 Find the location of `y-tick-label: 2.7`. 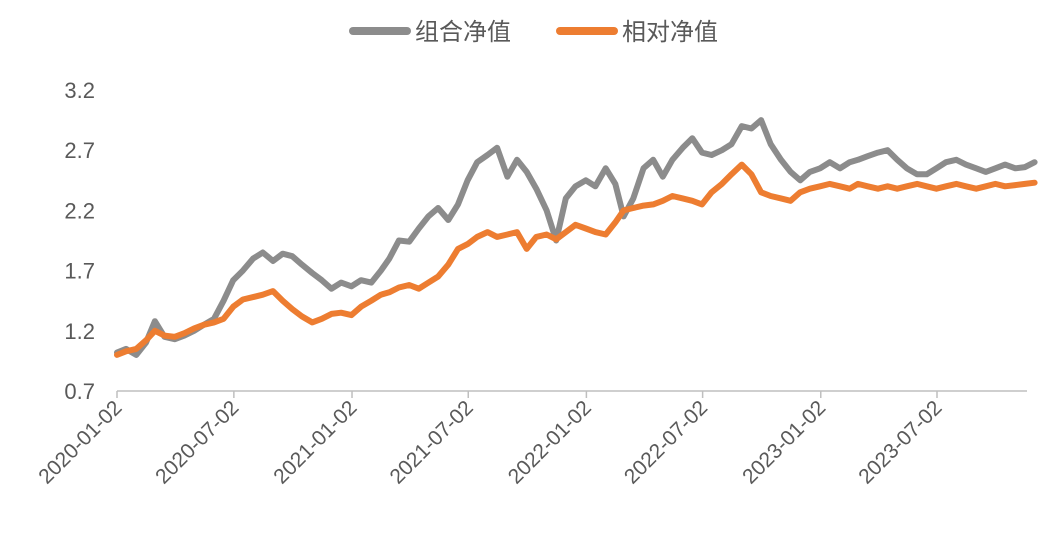

y-tick-label: 2.7 is located at coordinates (79, 150).